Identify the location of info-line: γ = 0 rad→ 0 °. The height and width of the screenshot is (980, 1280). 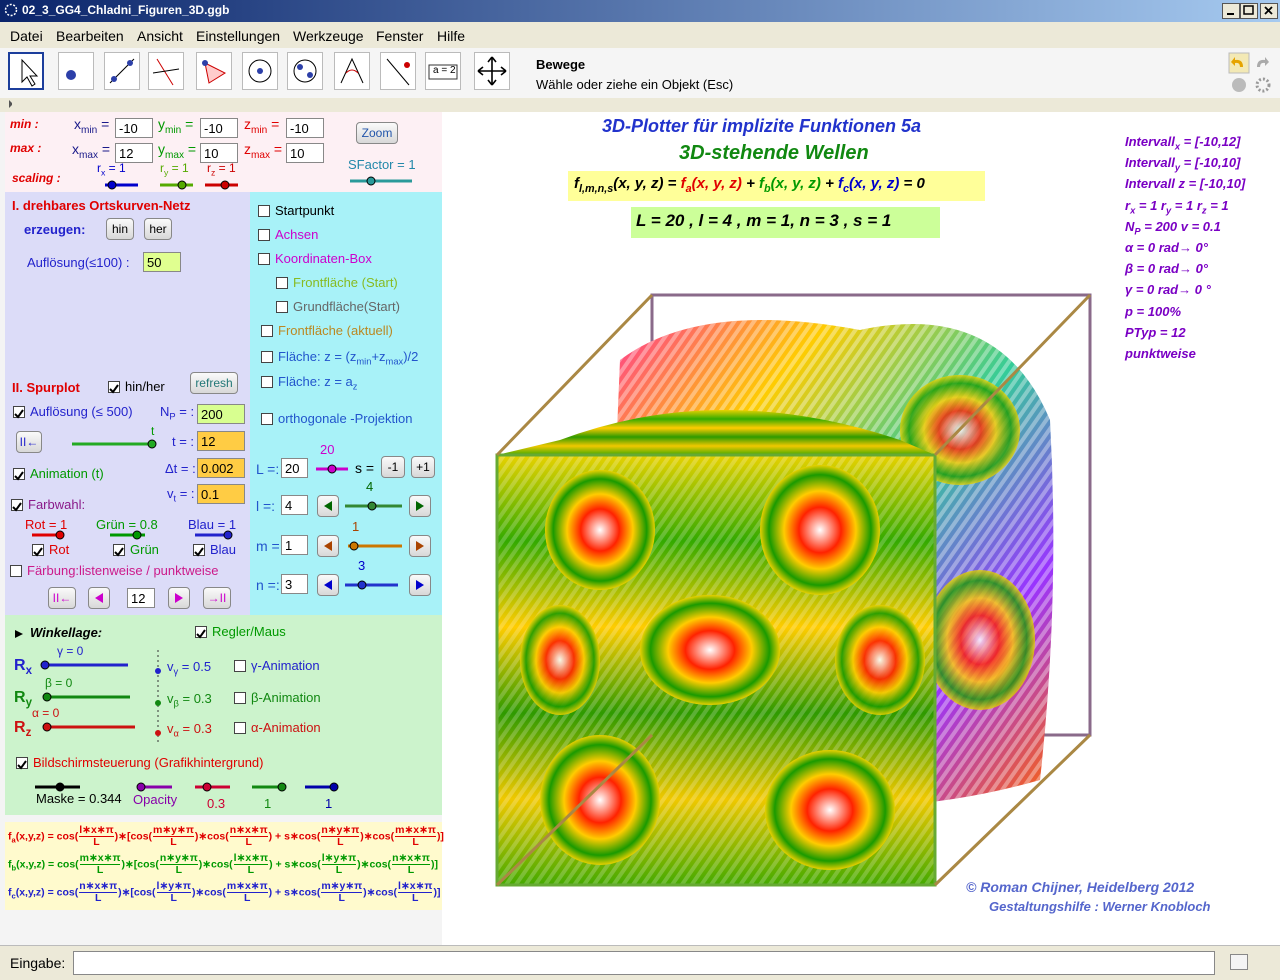
(1168, 290).